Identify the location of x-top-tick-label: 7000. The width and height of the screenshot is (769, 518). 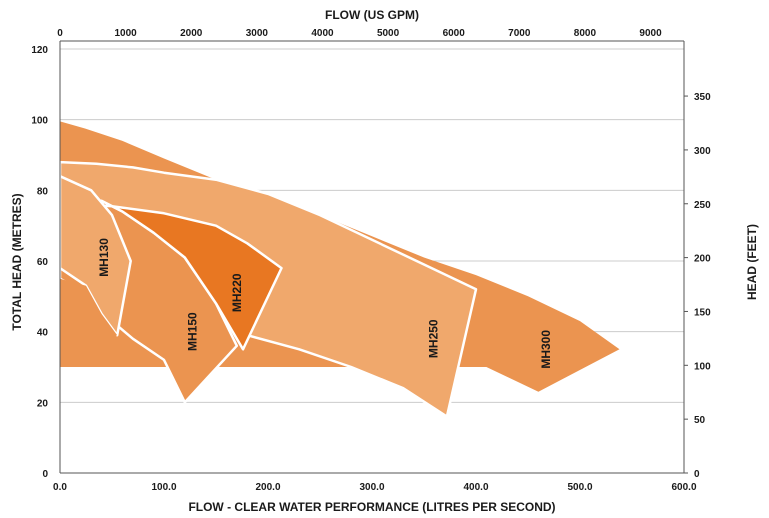
(519, 33).